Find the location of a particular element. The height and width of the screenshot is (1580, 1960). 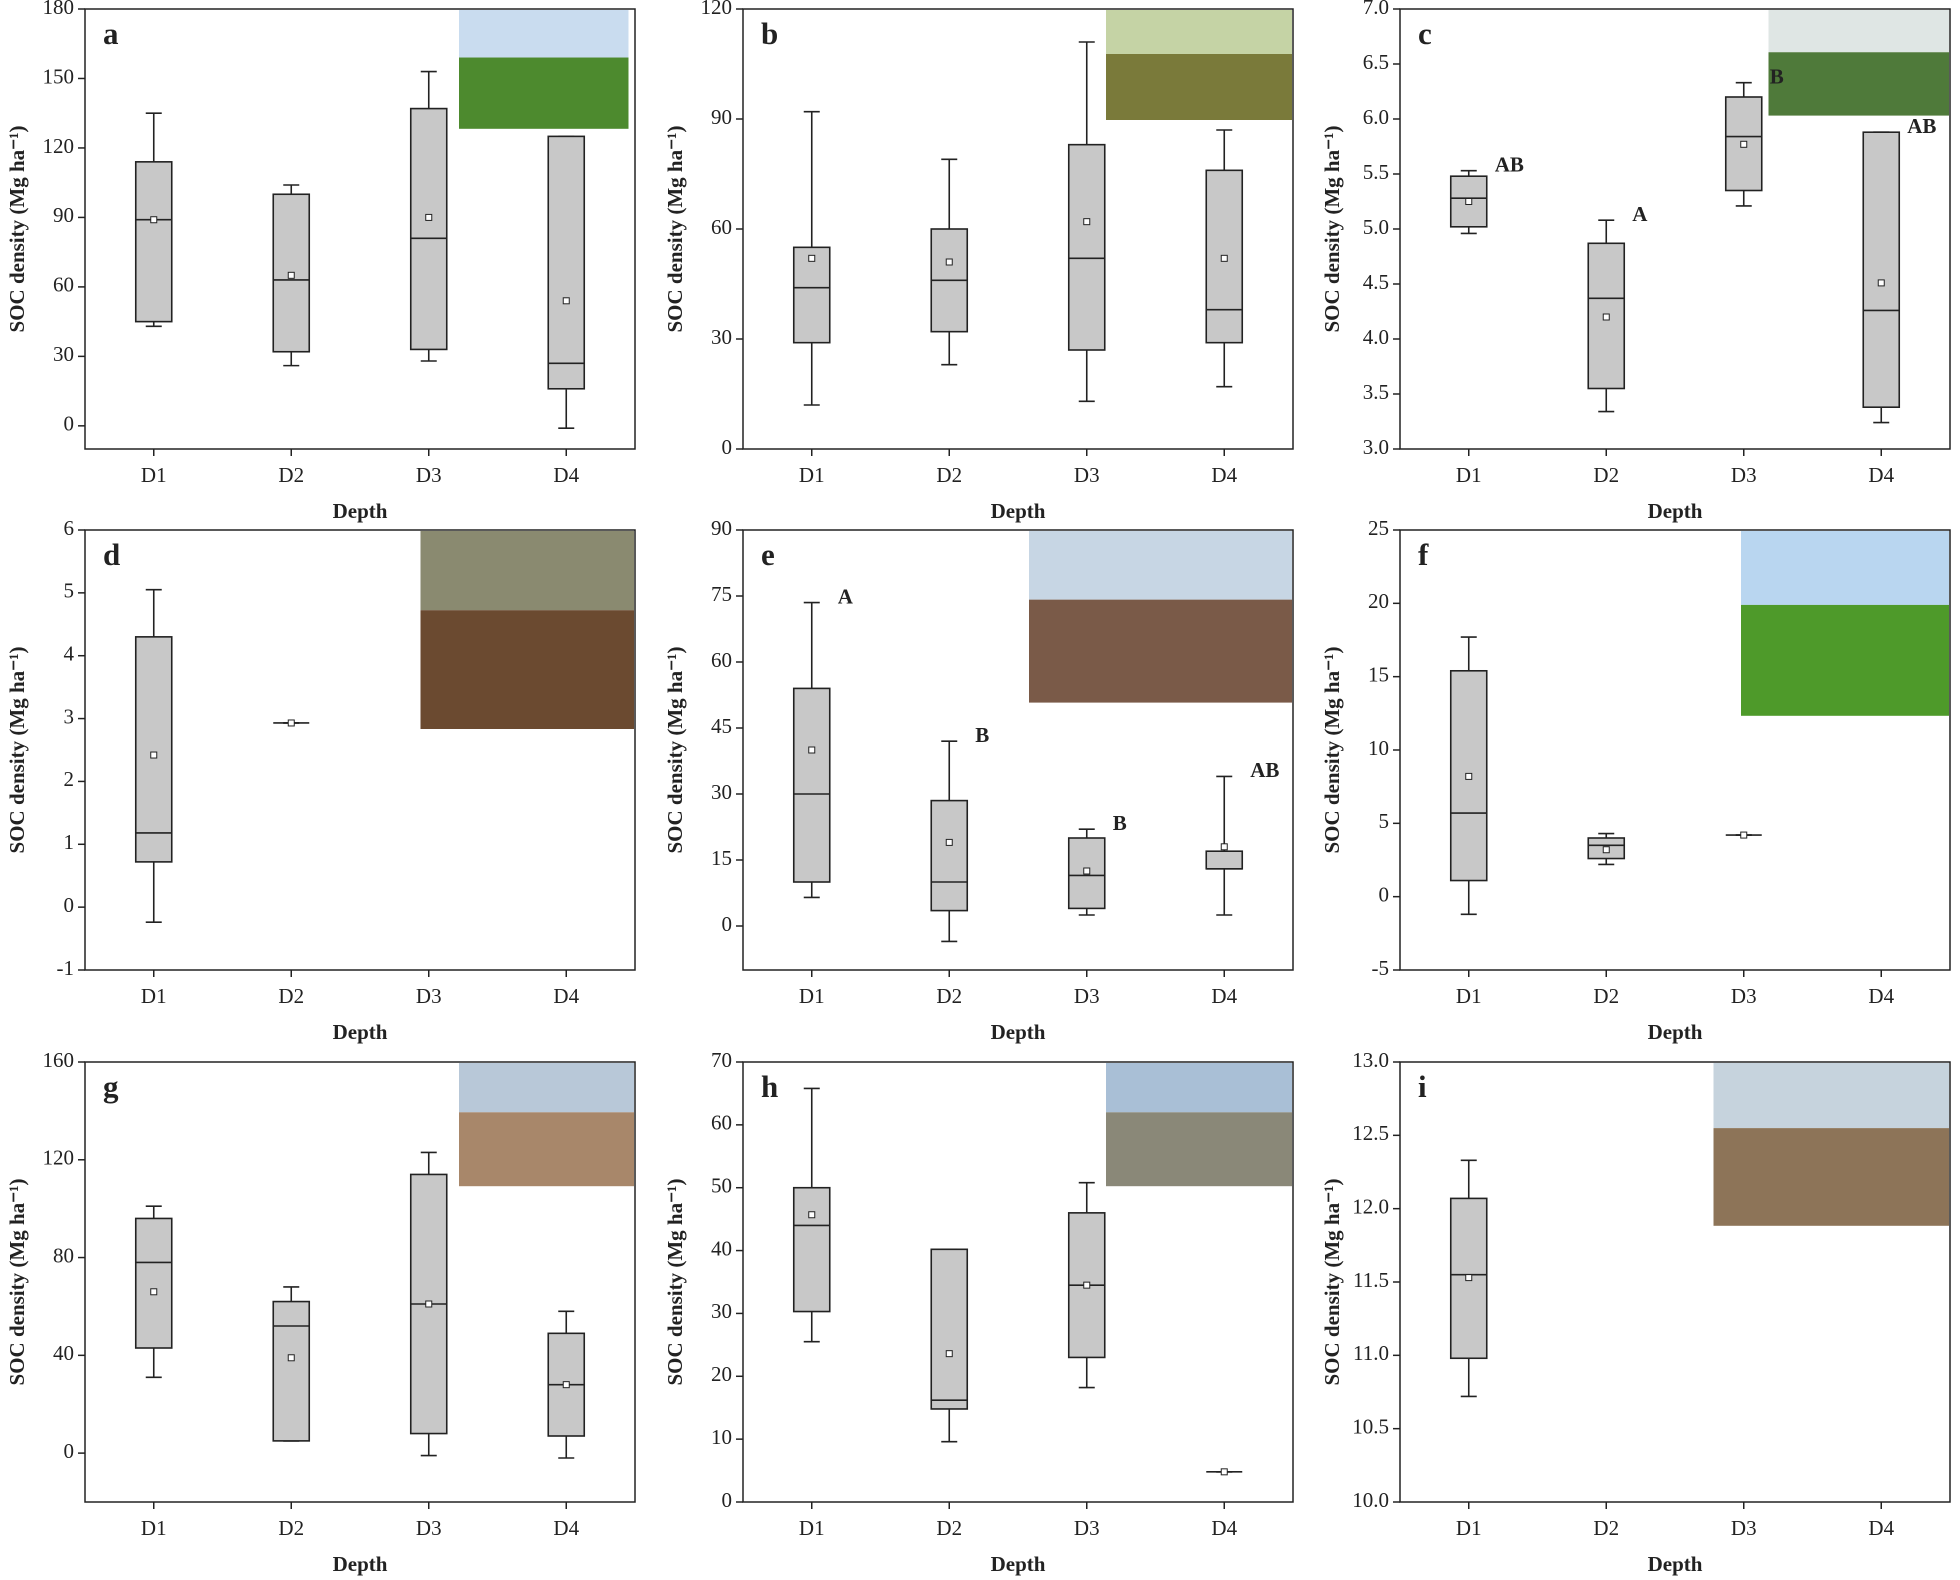

y-tick-label: -5 is located at coordinates (1381, 968).